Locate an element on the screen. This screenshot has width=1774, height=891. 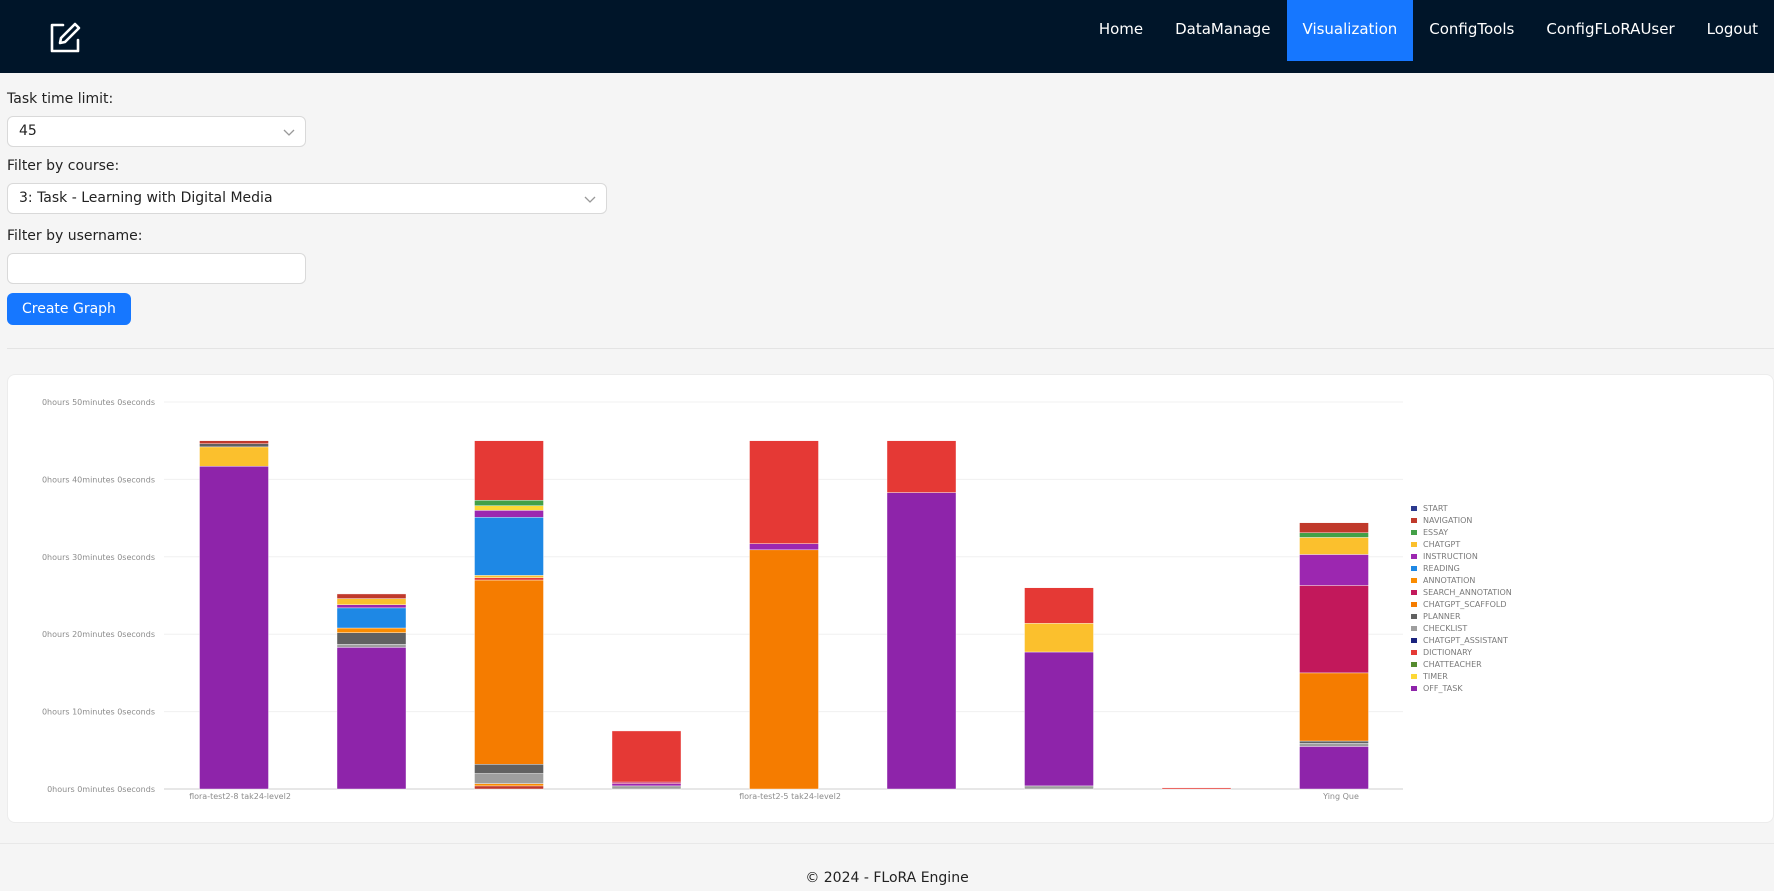
legend-label: START is located at coordinates (1435, 508).